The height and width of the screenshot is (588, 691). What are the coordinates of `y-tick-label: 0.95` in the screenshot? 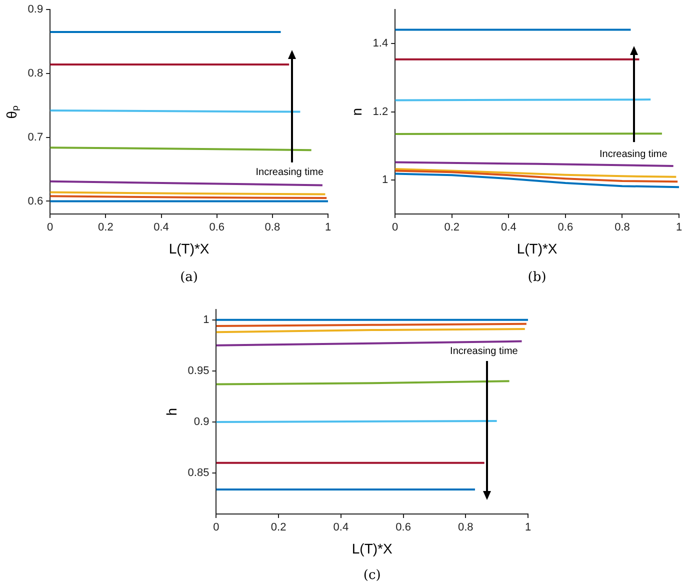 It's located at (199, 370).